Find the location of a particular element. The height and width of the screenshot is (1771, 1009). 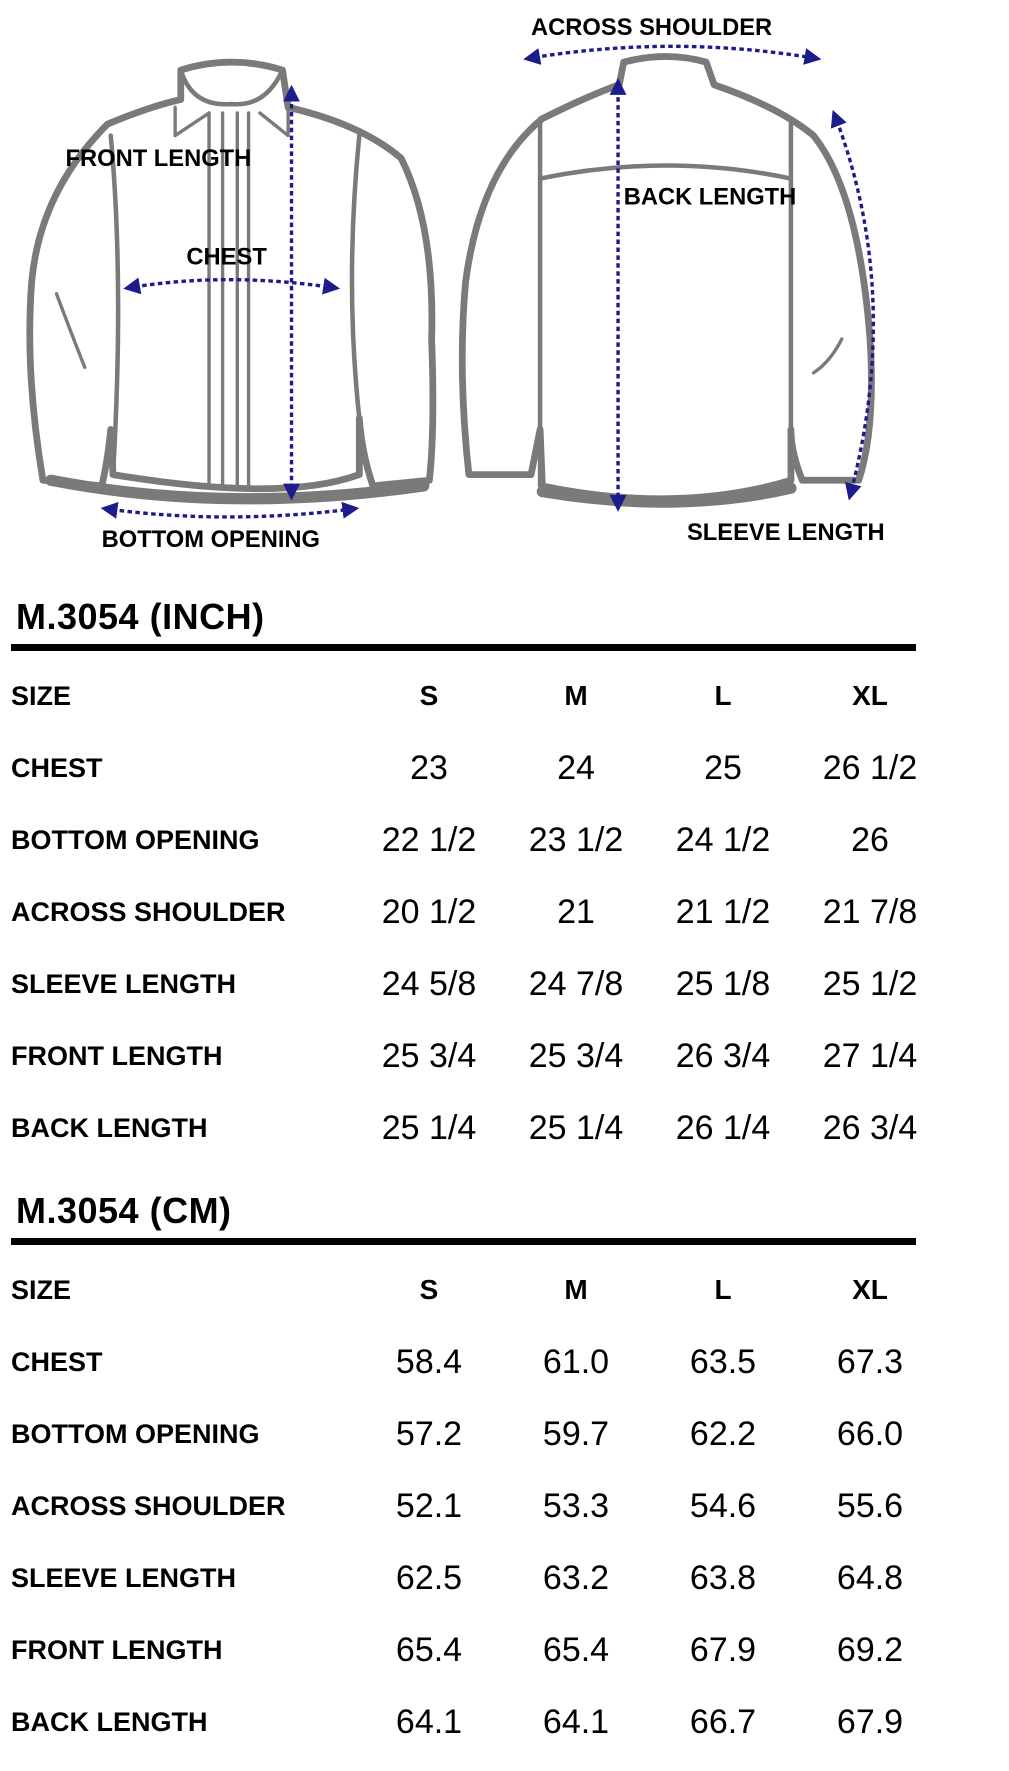

table-row: SLEEVE LENGTH 24 5/8 24 7/8 25 1/8 25 1/2 is located at coordinates (504, 984).